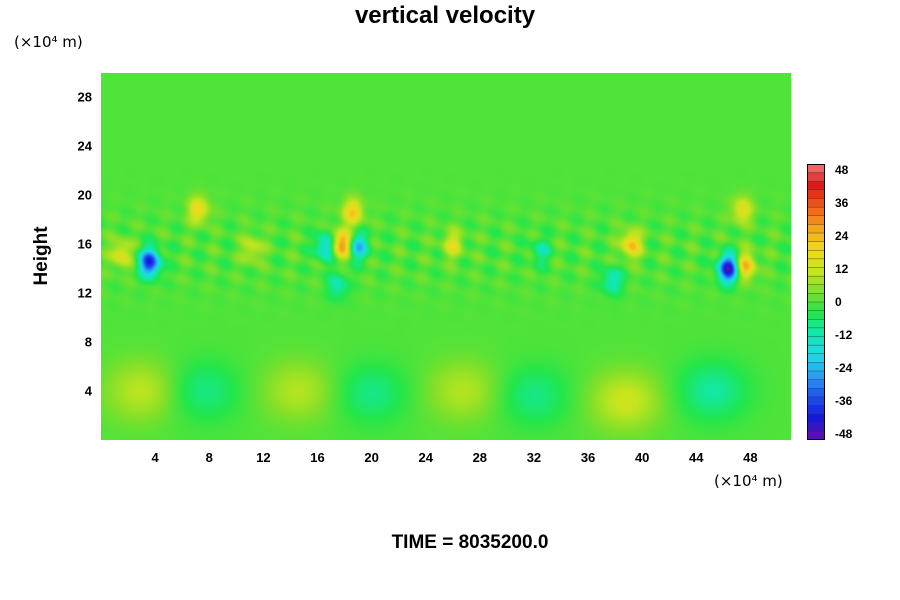 This screenshot has height=600, width=900. I want to click on chart-title: vertical velocity, so click(445, 15).